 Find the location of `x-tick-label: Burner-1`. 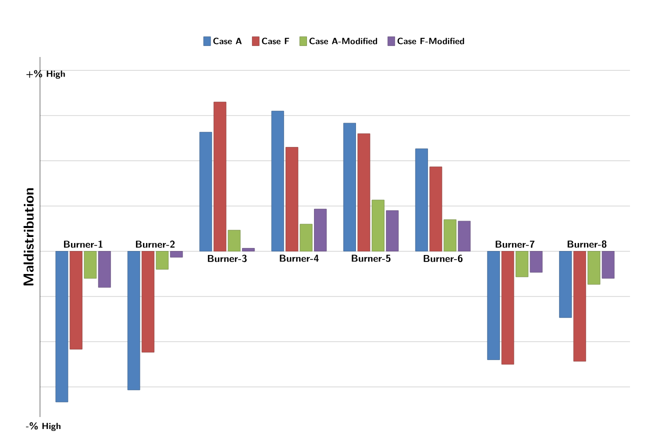

x-tick-label: Burner-1 is located at coordinates (83, 244).